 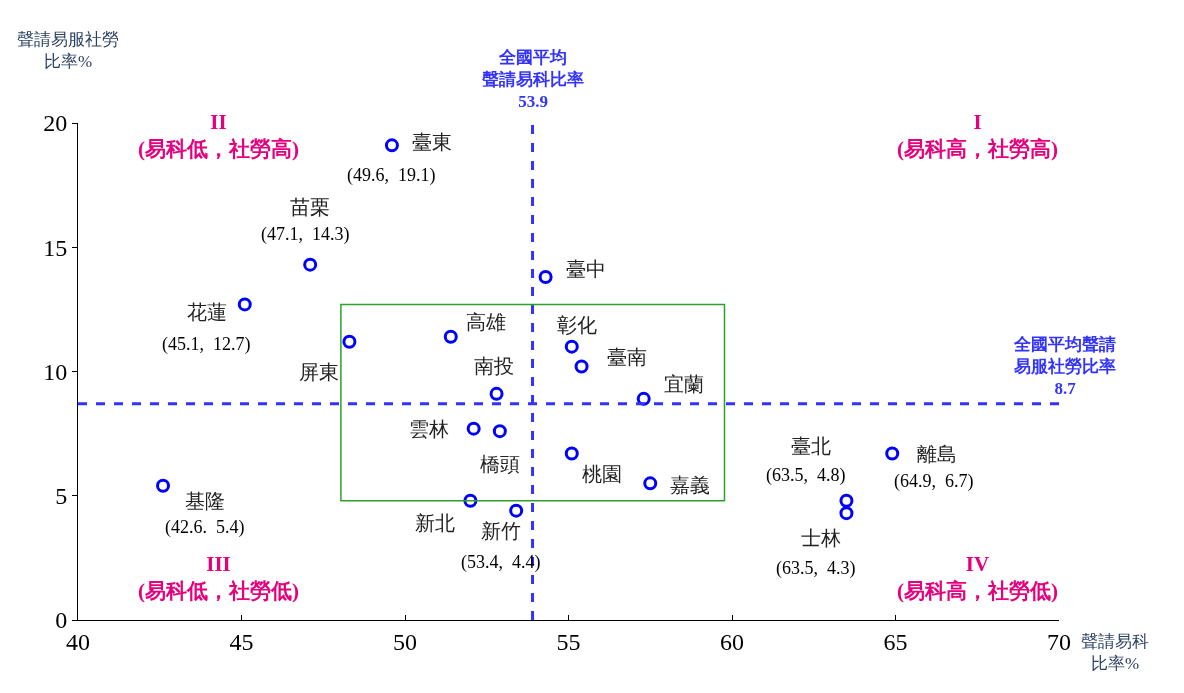 What do you see at coordinates (405, 641) in the screenshot?
I see `x-tick-label: 50` at bounding box center [405, 641].